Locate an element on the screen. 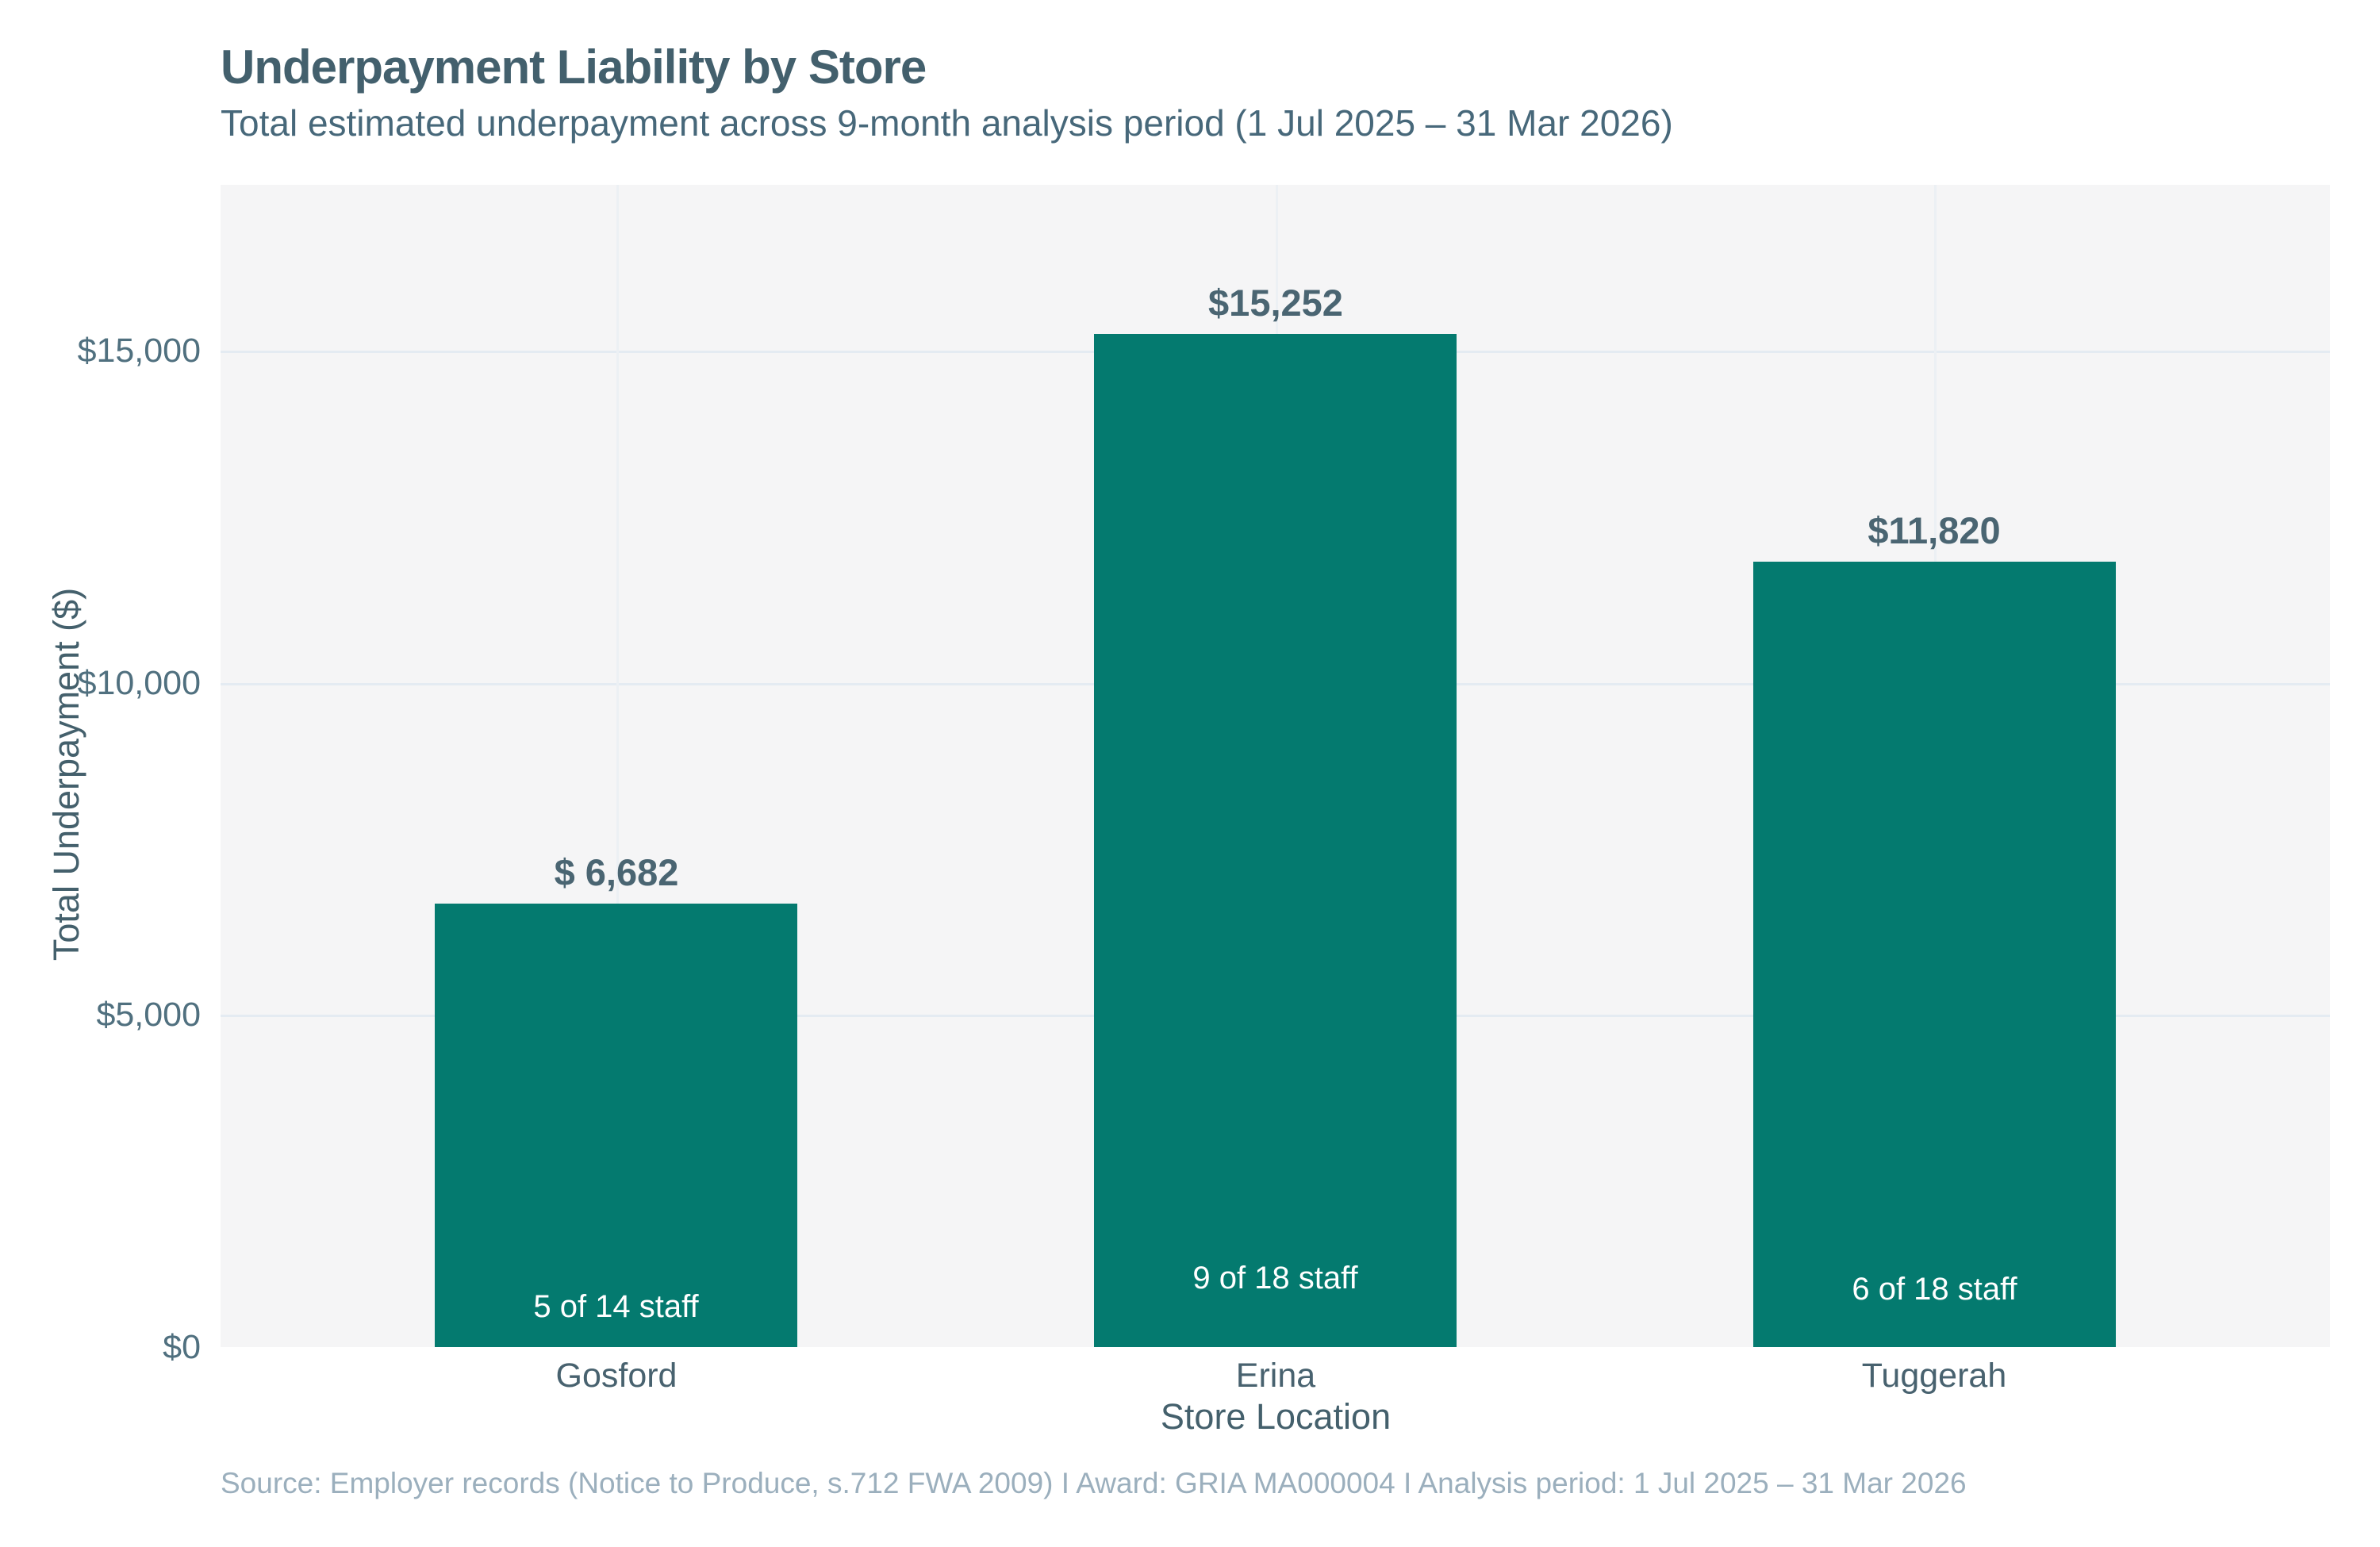 Image resolution: width=2380 pixels, height=1547 pixels. bar-annotation: 9 of 18 staff is located at coordinates (1275, 1278).